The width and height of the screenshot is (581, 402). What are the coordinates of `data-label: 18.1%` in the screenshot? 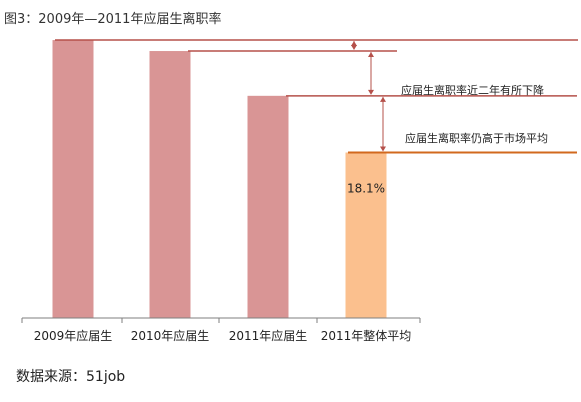 It's located at (366, 189).